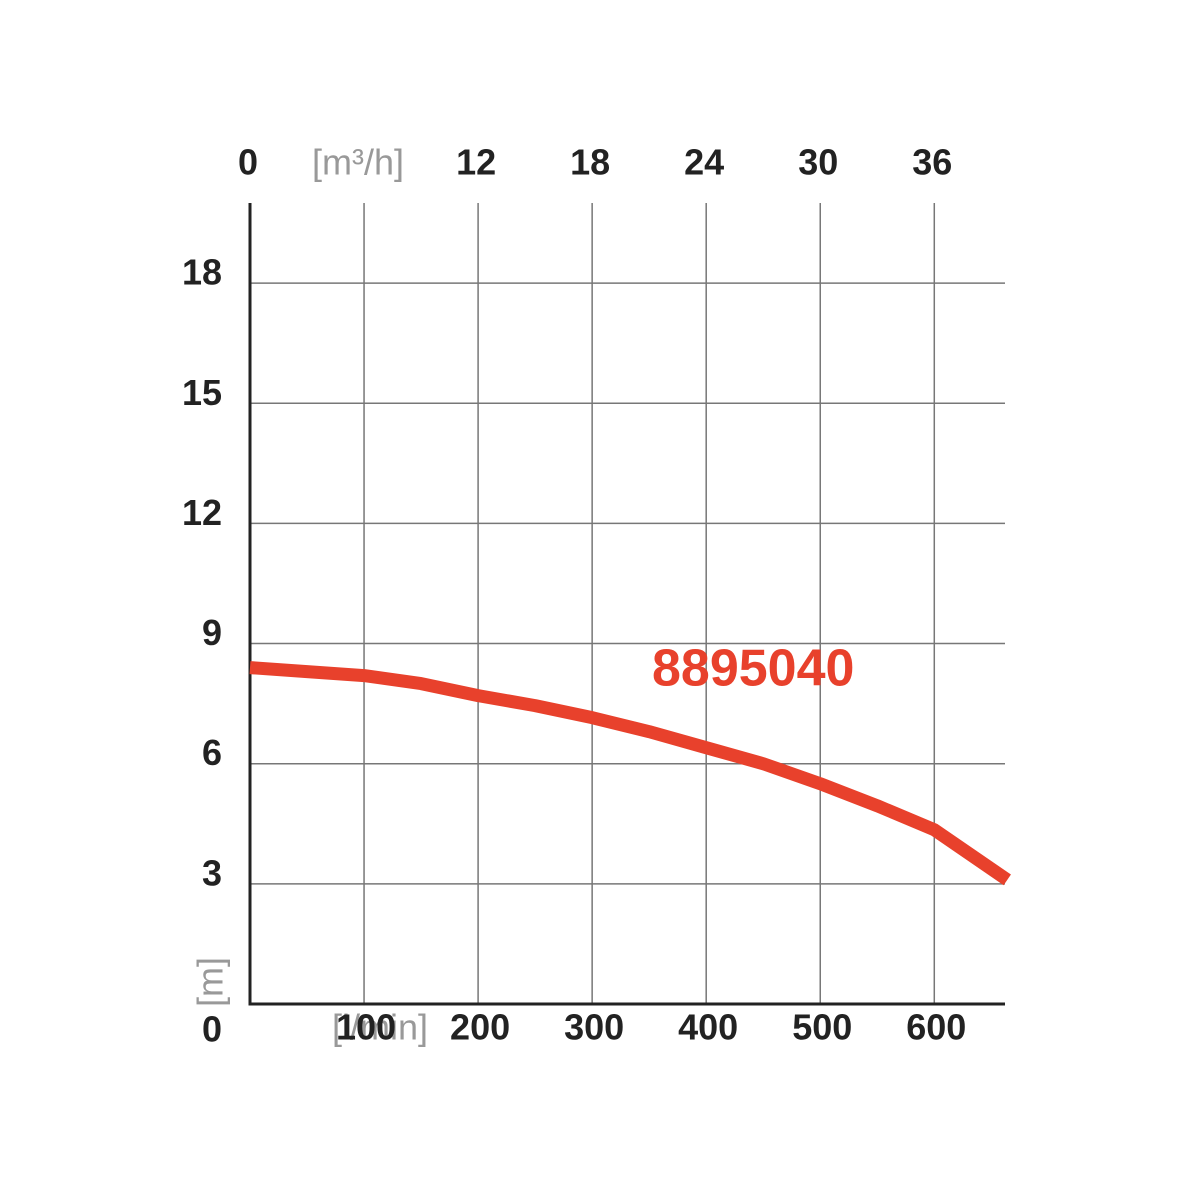  I want to click on x-axis-label: [l/min], so click(380, 1027).